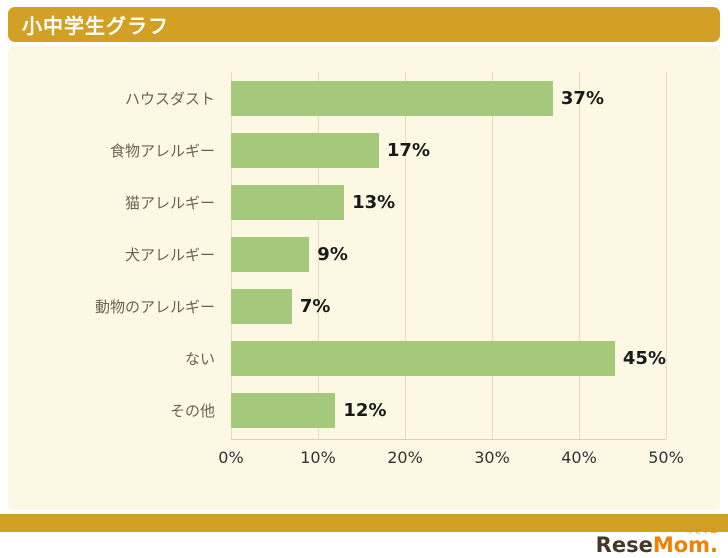 Image resolution: width=728 pixels, height=558 pixels. I want to click on chart-row: ハウスダスト 37%, so click(341, 98).